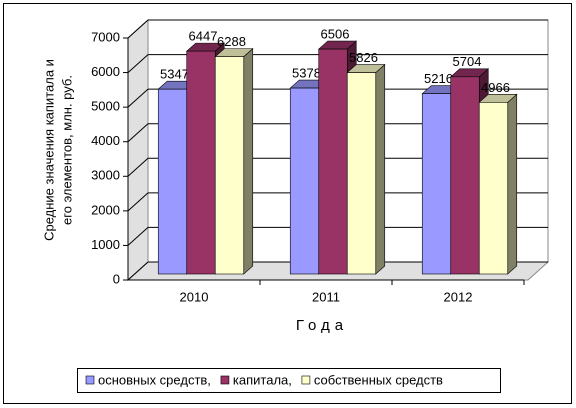 The width and height of the screenshot is (576, 408). Describe the element at coordinates (105, 175) in the screenshot. I see `y-tick-label: 3000` at that location.